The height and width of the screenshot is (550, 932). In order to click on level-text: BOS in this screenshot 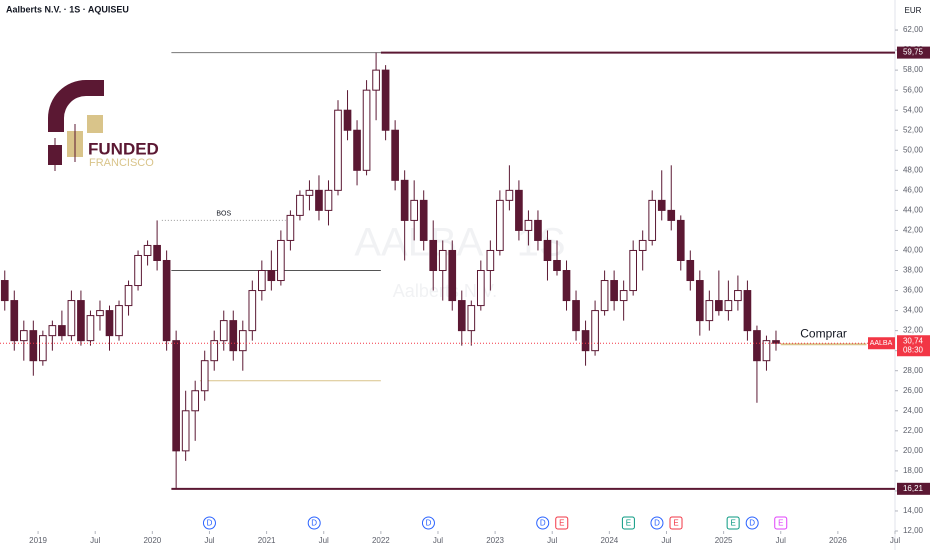, I will do `click(223, 213)`.